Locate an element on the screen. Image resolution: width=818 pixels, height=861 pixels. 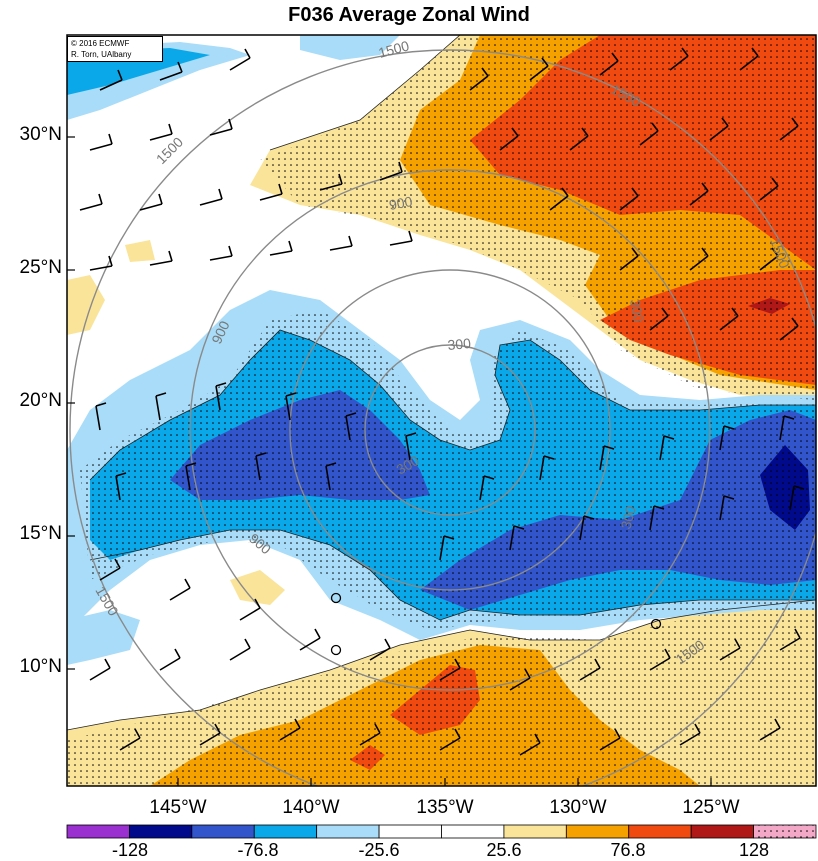
lat-label-10n: 10°N is located at coordinates (40, 666).